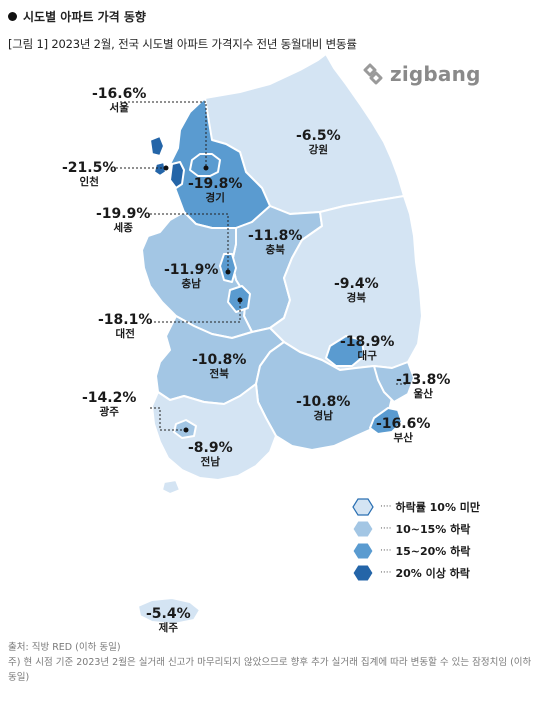 This screenshot has width=540, height=704. What do you see at coordinates (191, 284) in the screenshot?
I see `name-chungnam: 충남` at bounding box center [191, 284].